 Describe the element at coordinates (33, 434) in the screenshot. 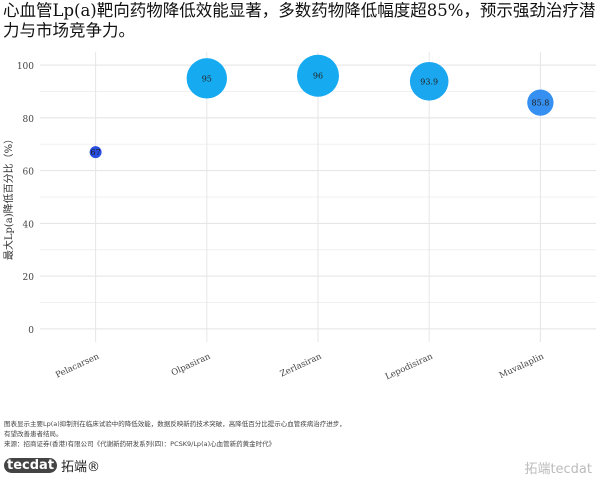

I see `footnote-line2: 有望改善患者结局。` at that location.